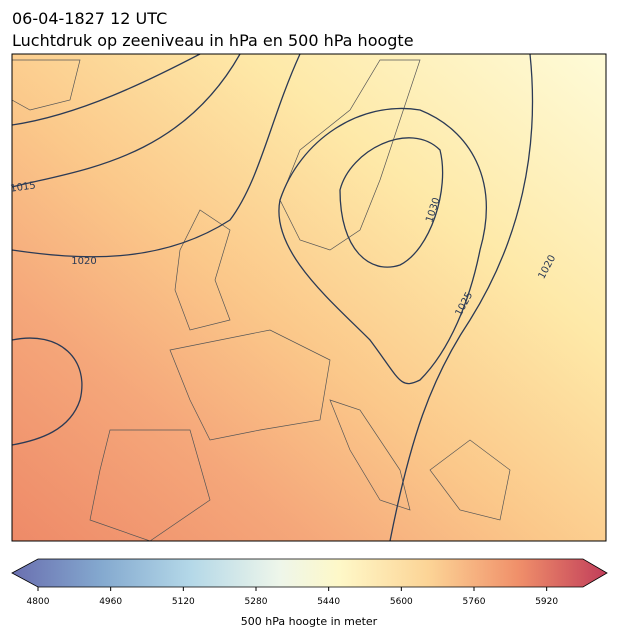 This screenshot has height=643, width=618. I want to click on date: 06-04-1827 12 UTC, so click(89, 18).